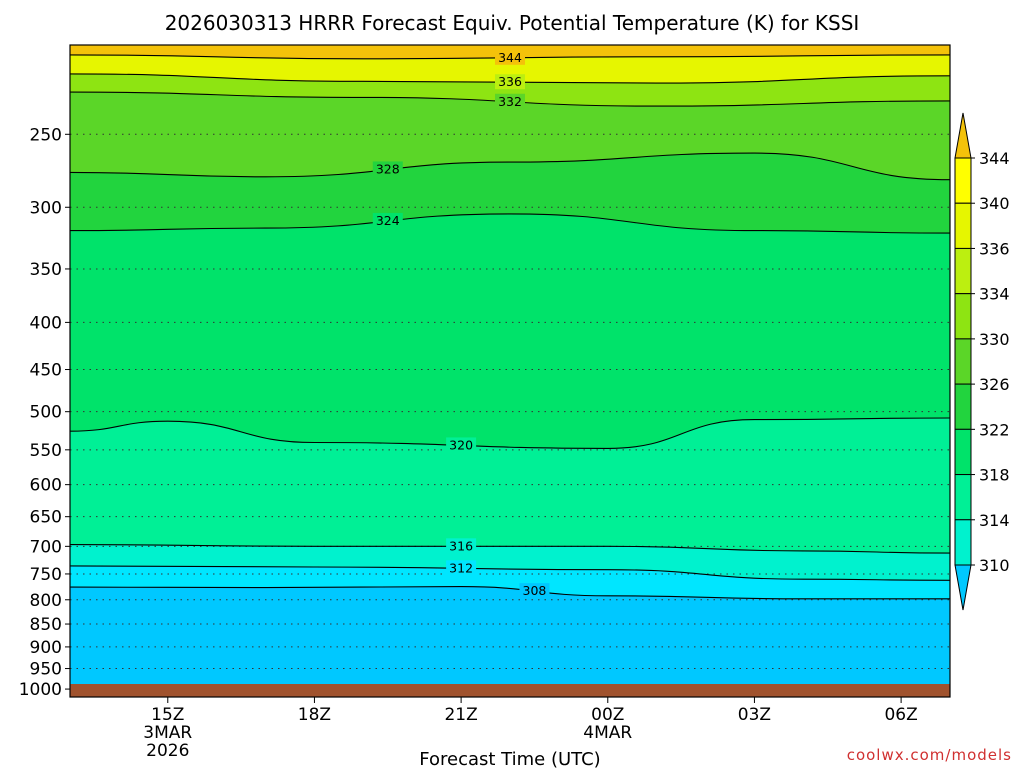  I want to click on colorbar: 344 340 336 334 330 326 322 318 314 310, so click(982, 361).